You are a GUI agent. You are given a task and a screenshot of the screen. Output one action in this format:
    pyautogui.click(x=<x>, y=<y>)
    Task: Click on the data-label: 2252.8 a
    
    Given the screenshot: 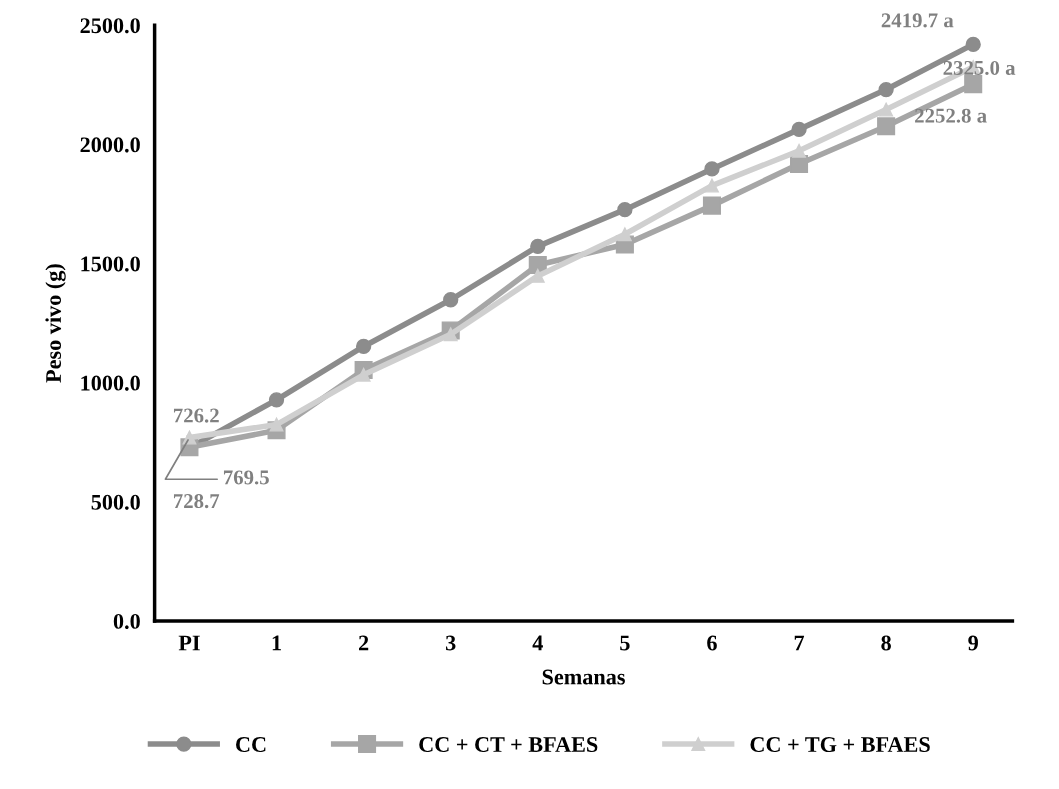 What is the action you would take?
    pyautogui.click(x=951, y=115)
    